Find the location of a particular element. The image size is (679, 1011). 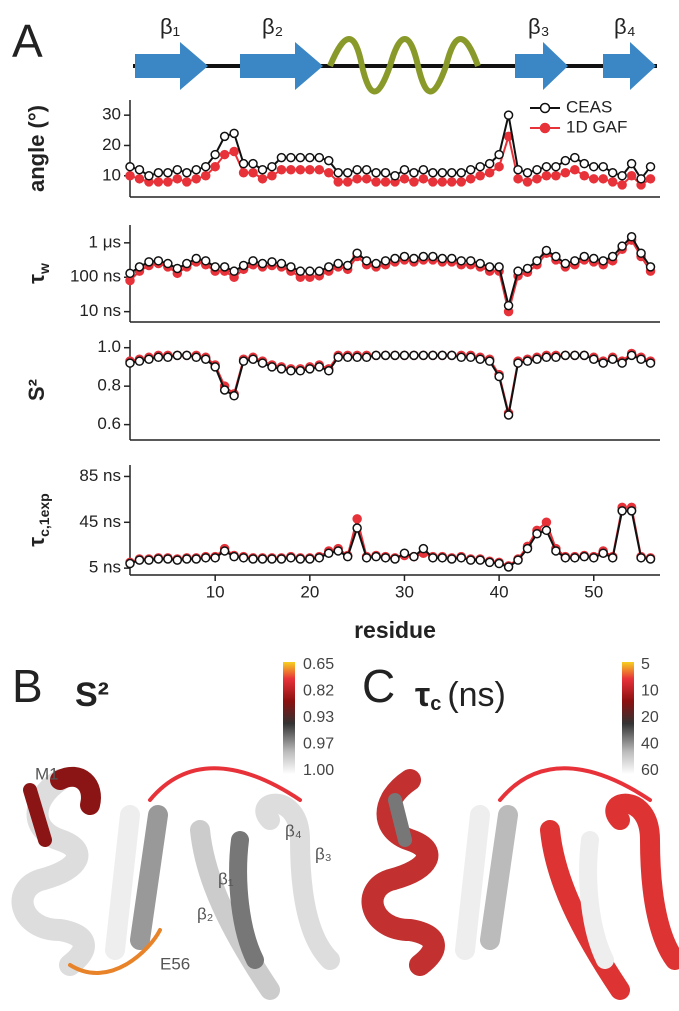

colorbar-label: 0.93 is located at coordinates (318, 717).